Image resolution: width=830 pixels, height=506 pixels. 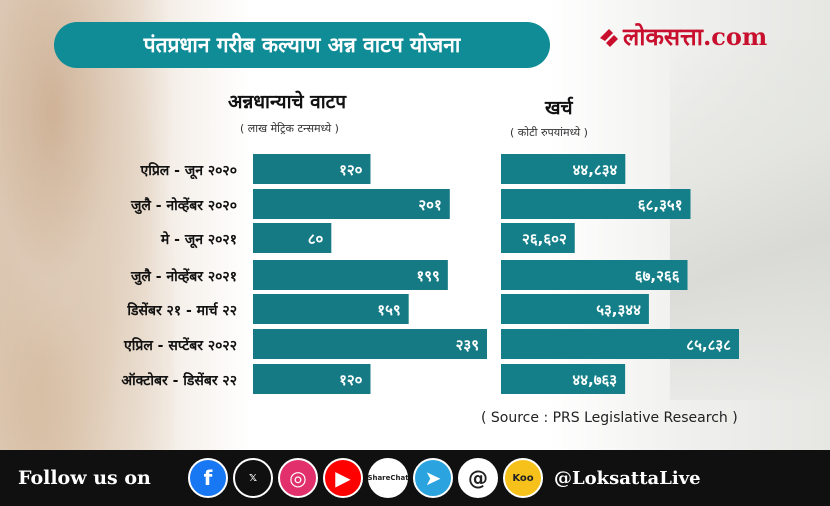 I want to click on social-icons: f 𝕏 ◎ ▶ ShareChat ➤ @ Koo, so click(x=368, y=478).